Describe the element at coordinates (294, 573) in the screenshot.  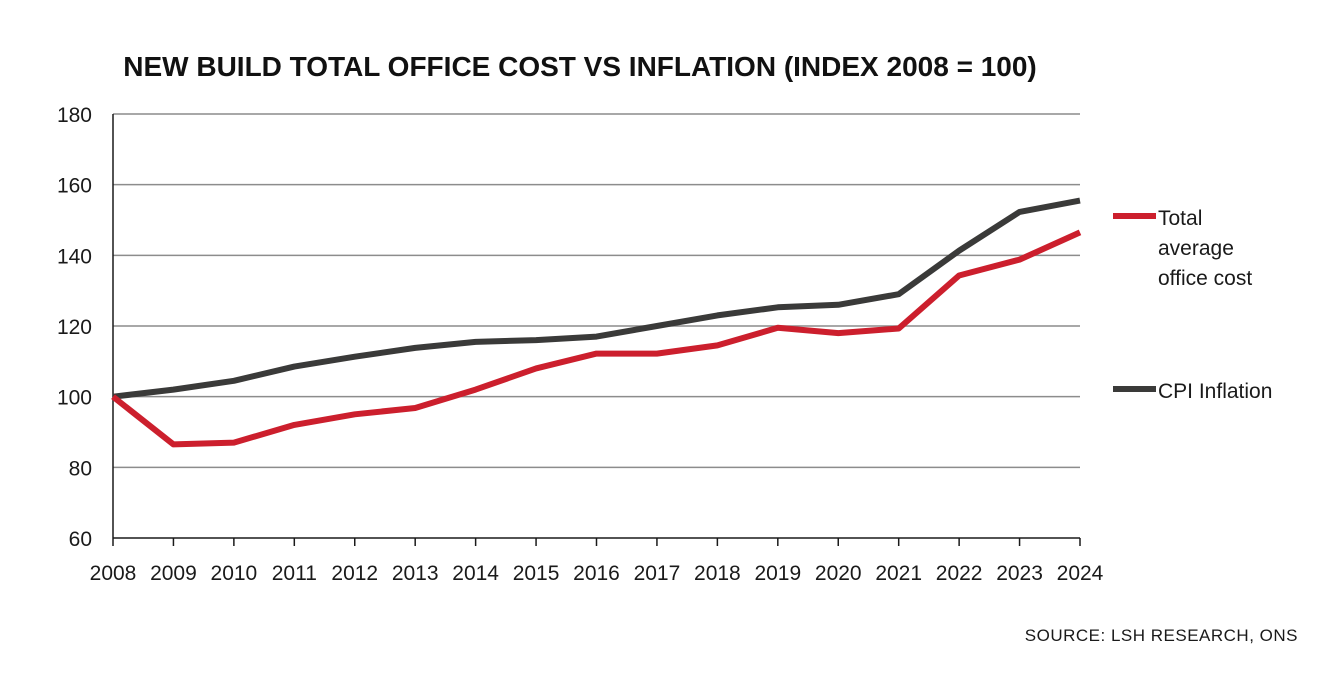
I see `x-tick-label: 2011` at that location.